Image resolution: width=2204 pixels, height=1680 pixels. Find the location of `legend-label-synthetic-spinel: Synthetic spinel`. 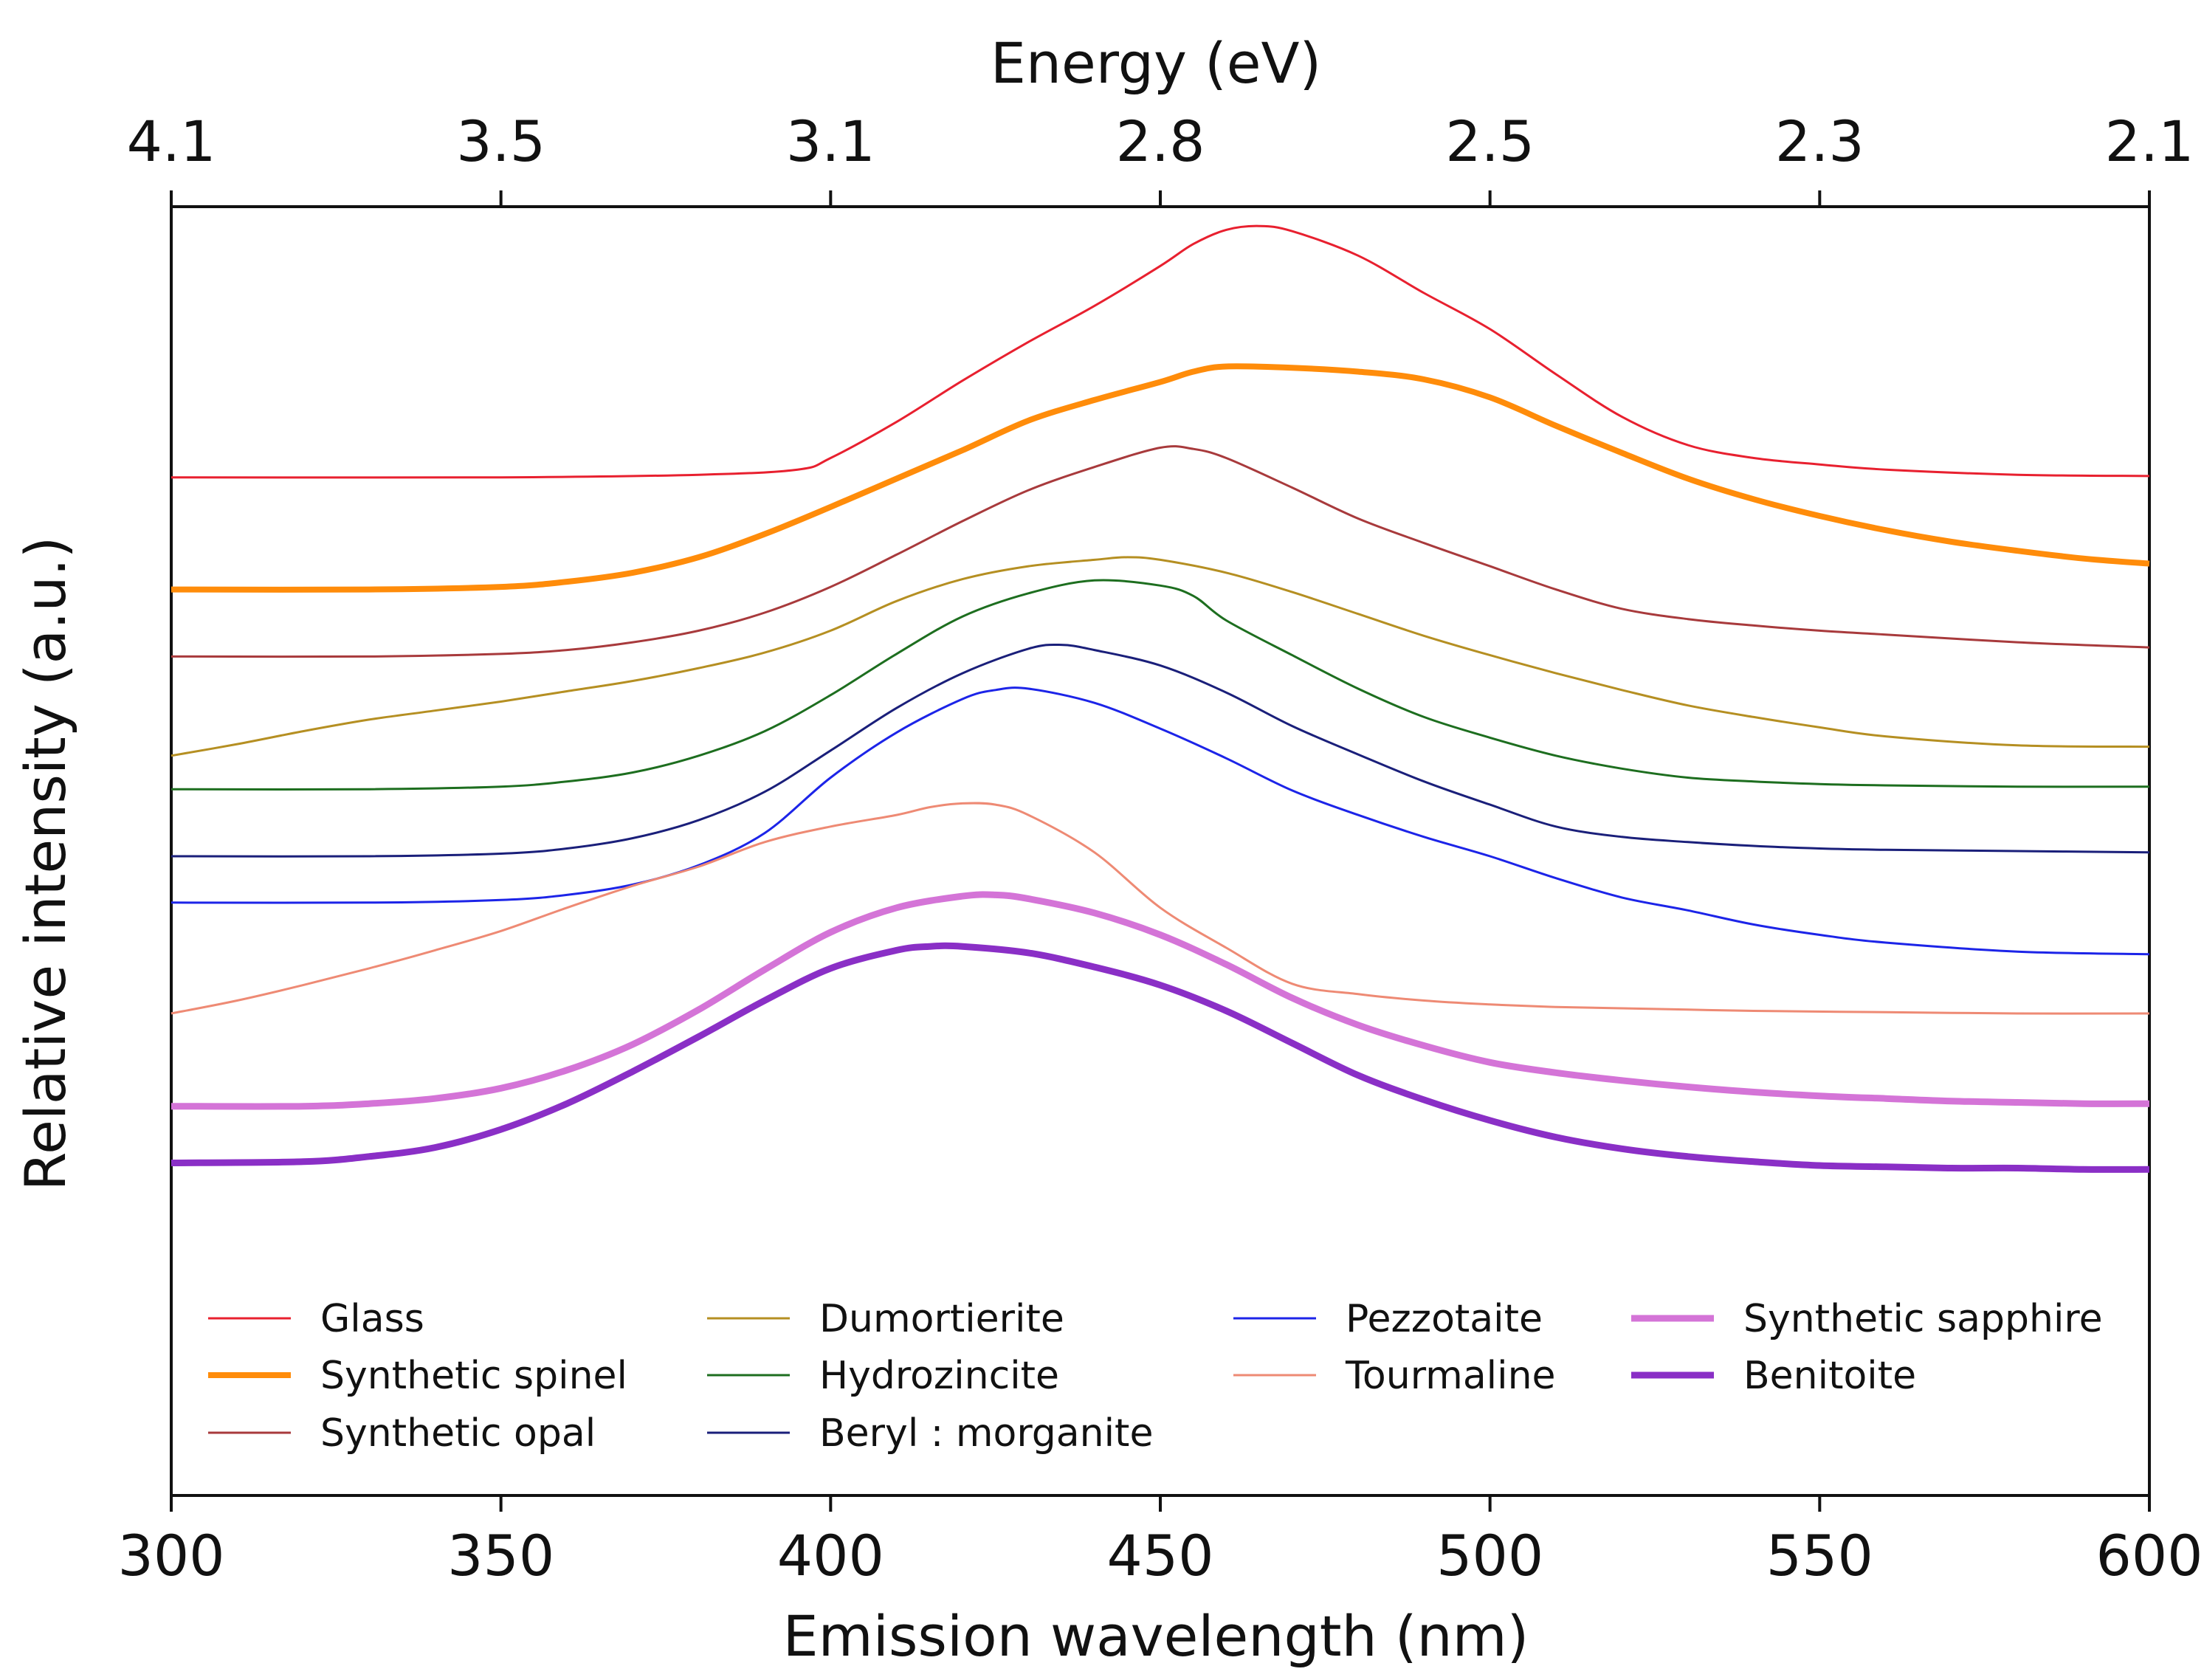

legend-label-synthetic-spinel: Synthetic spinel is located at coordinates (473, 1376).